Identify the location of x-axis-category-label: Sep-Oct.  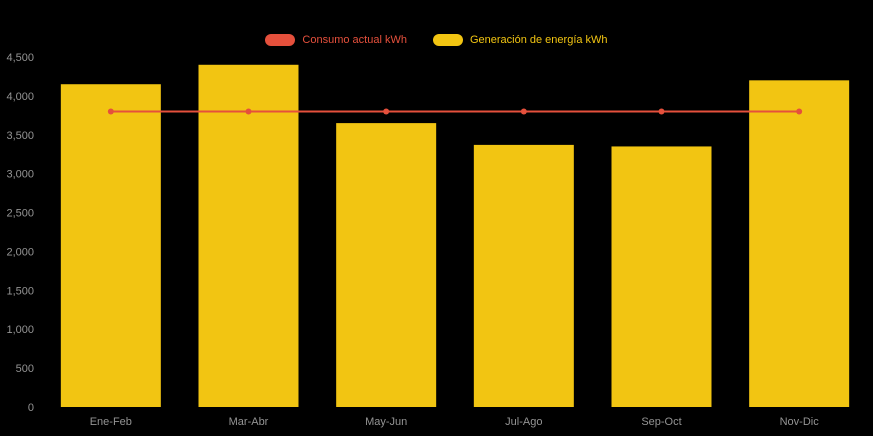
(661, 422).